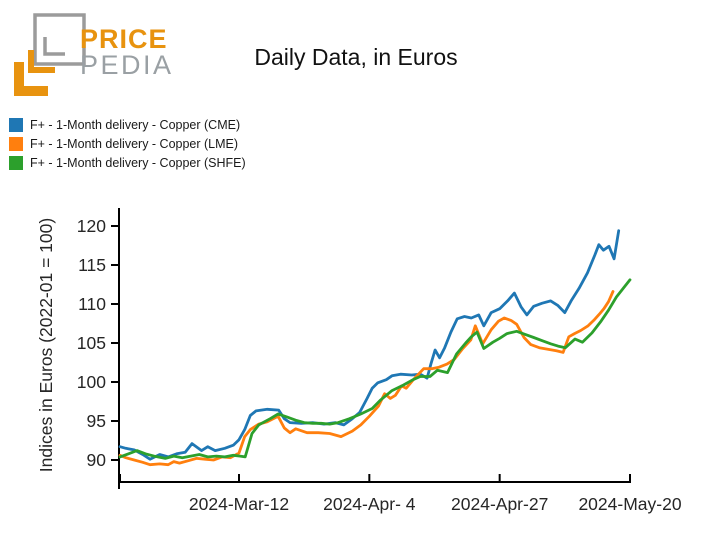  What do you see at coordinates (97, 460) in the screenshot?
I see `y-tick-label: 90` at bounding box center [97, 460].